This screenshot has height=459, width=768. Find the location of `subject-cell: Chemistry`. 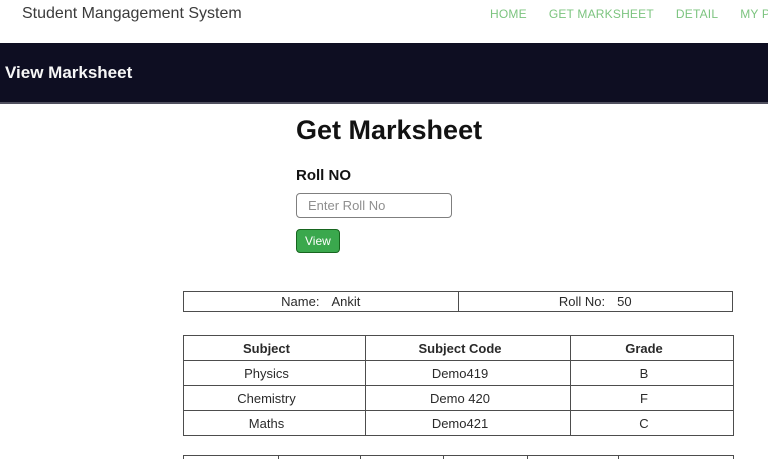

subject-cell: Chemistry is located at coordinates (274, 398).